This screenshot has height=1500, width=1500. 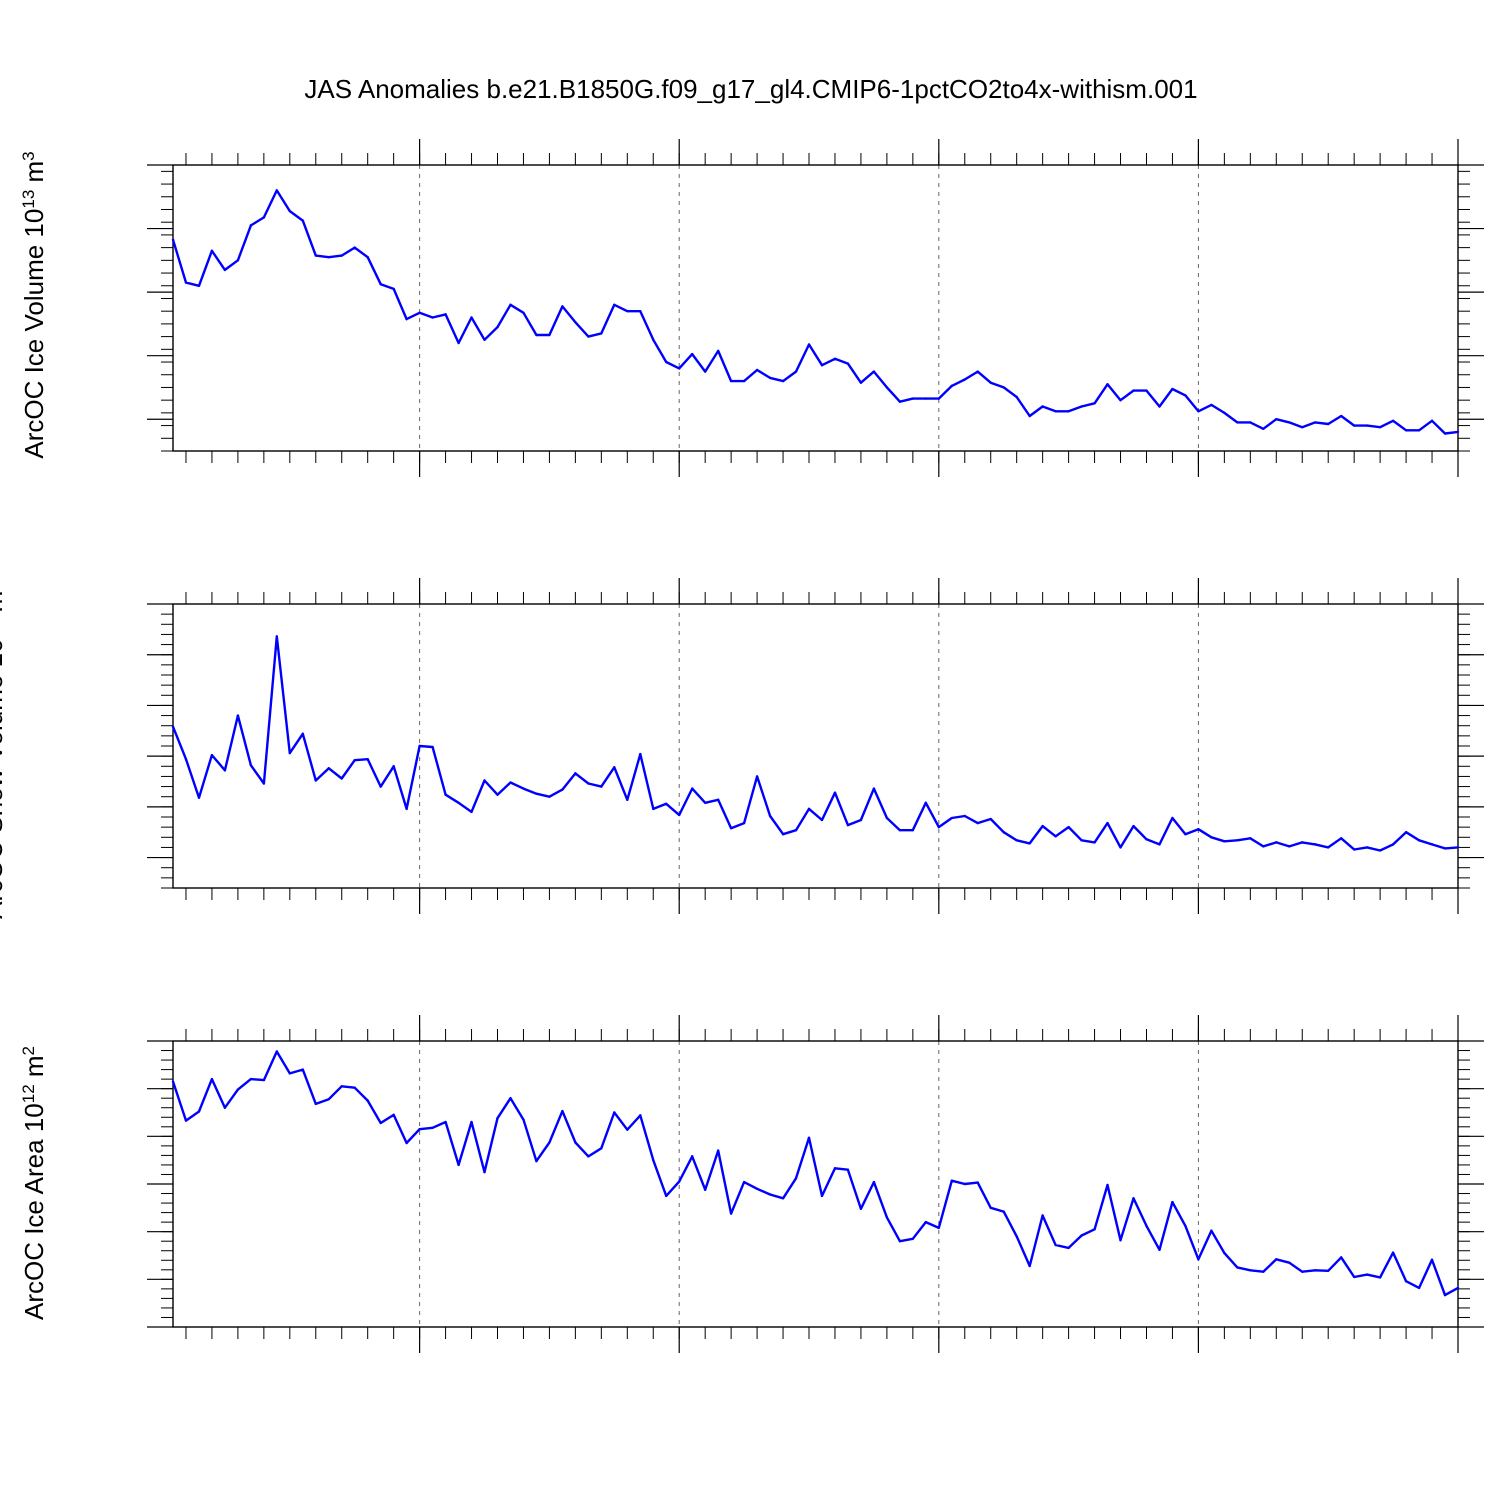 What do you see at coordinates (28, 1050) in the screenshot?
I see `y-axis-label-exponent: 2` at bounding box center [28, 1050].